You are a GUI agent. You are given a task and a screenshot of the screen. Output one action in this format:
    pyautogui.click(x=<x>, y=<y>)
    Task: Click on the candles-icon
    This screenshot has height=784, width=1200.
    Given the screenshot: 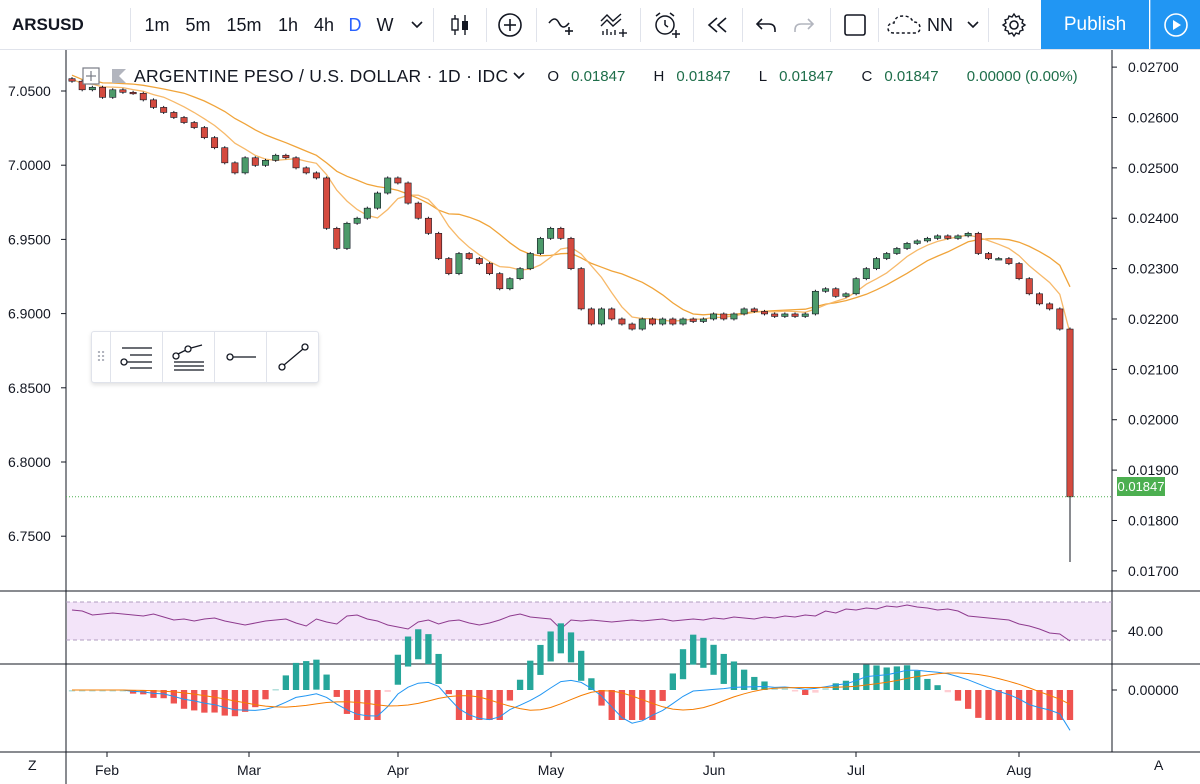 What is the action you would take?
    pyautogui.click(x=460, y=25)
    